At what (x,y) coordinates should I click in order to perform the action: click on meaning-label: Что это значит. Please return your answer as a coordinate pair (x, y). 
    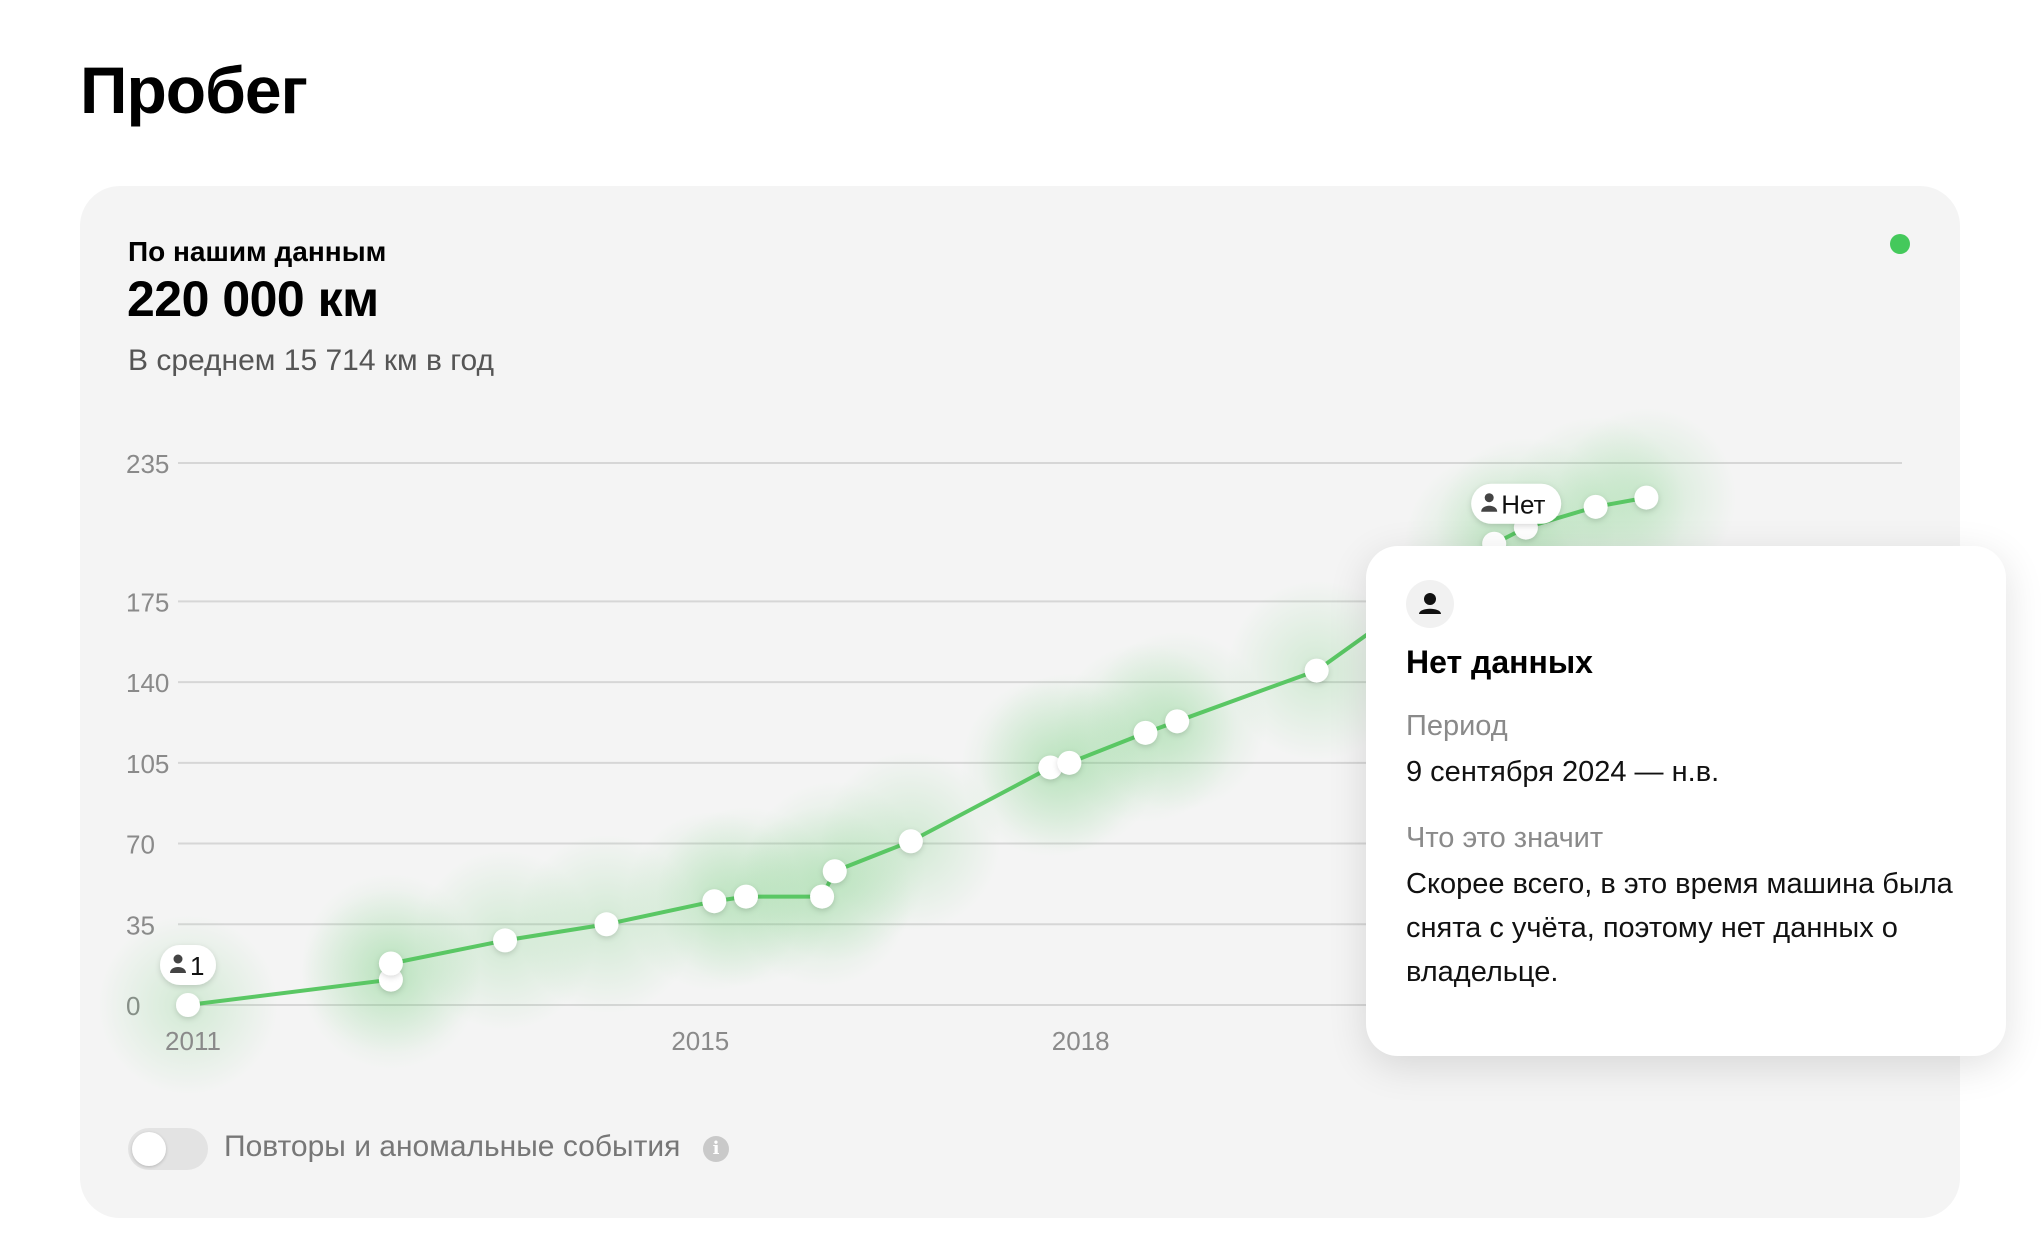
    Looking at the image, I should click on (1505, 838).